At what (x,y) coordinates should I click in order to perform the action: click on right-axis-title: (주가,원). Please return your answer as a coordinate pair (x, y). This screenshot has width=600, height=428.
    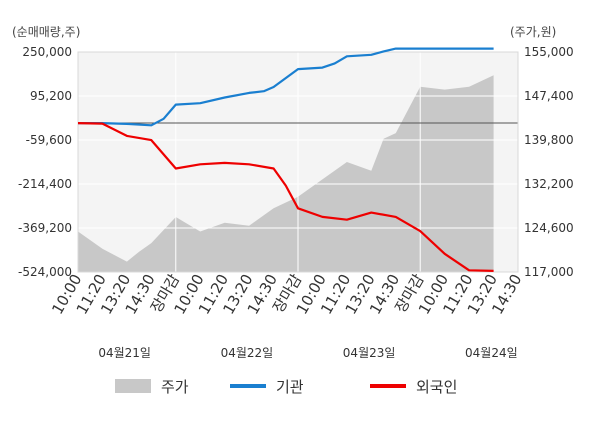
    Looking at the image, I should click on (533, 32).